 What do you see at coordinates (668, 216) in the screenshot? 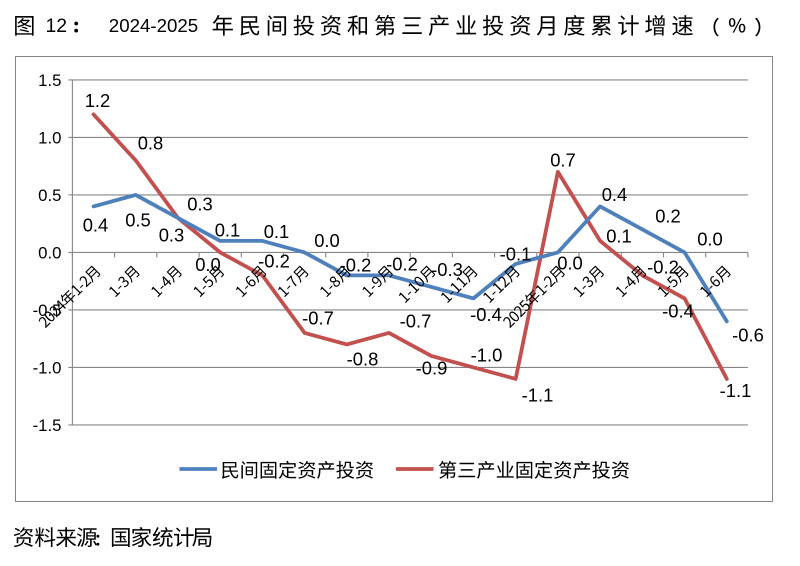
I see `svg-text: 0.2` at bounding box center [668, 216].